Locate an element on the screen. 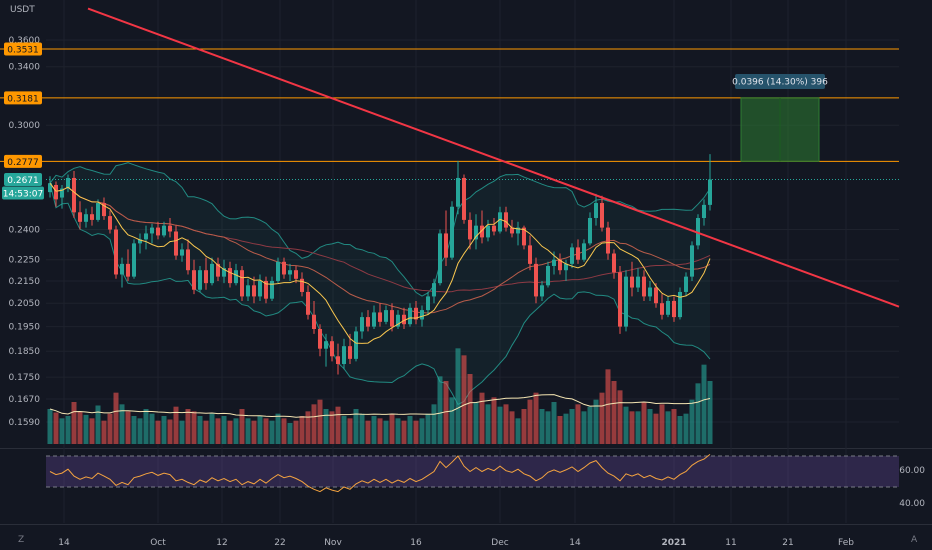  date-tick-label: 11 is located at coordinates (730, 543).